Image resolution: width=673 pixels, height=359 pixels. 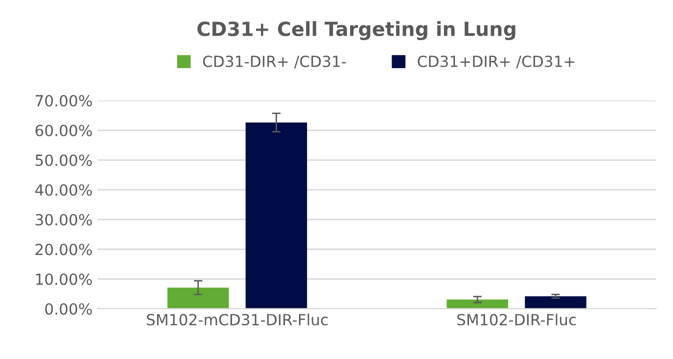 What do you see at coordinates (64, 220) in the screenshot?
I see `y-tick-label: 30.00%` at bounding box center [64, 220].